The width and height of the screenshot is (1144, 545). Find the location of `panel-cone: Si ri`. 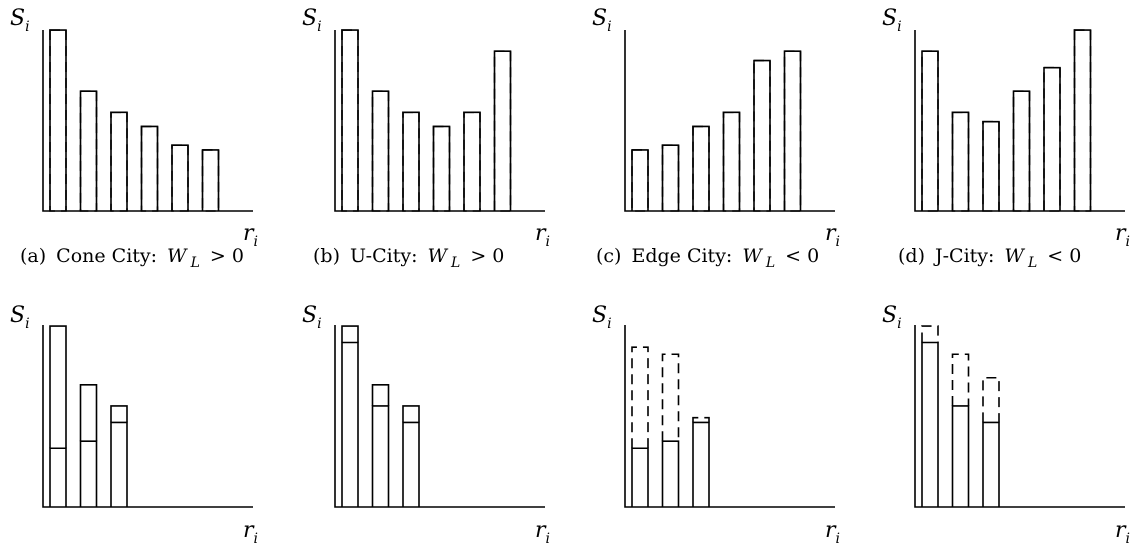

panel-cone: Si ri is located at coordinates (134, 128).